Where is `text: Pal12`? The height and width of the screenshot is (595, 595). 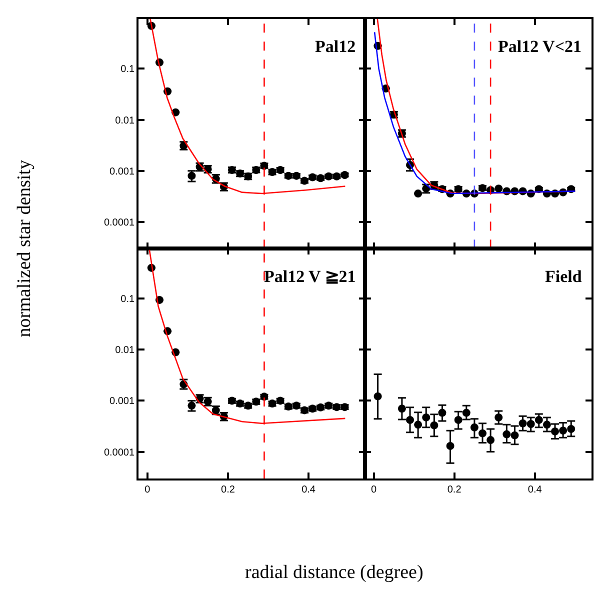 text: Pal12 is located at coordinates (335, 46).